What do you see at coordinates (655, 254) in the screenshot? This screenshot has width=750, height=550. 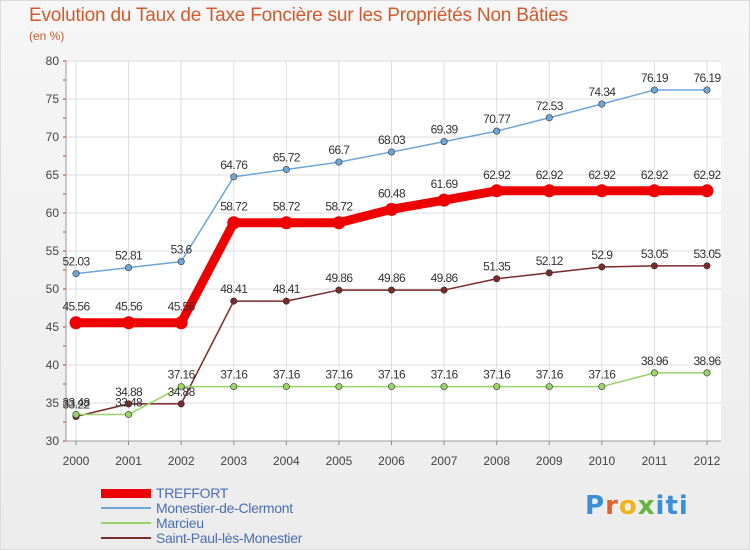 I see `data-label: 53.05` at bounding box center [655, 254].